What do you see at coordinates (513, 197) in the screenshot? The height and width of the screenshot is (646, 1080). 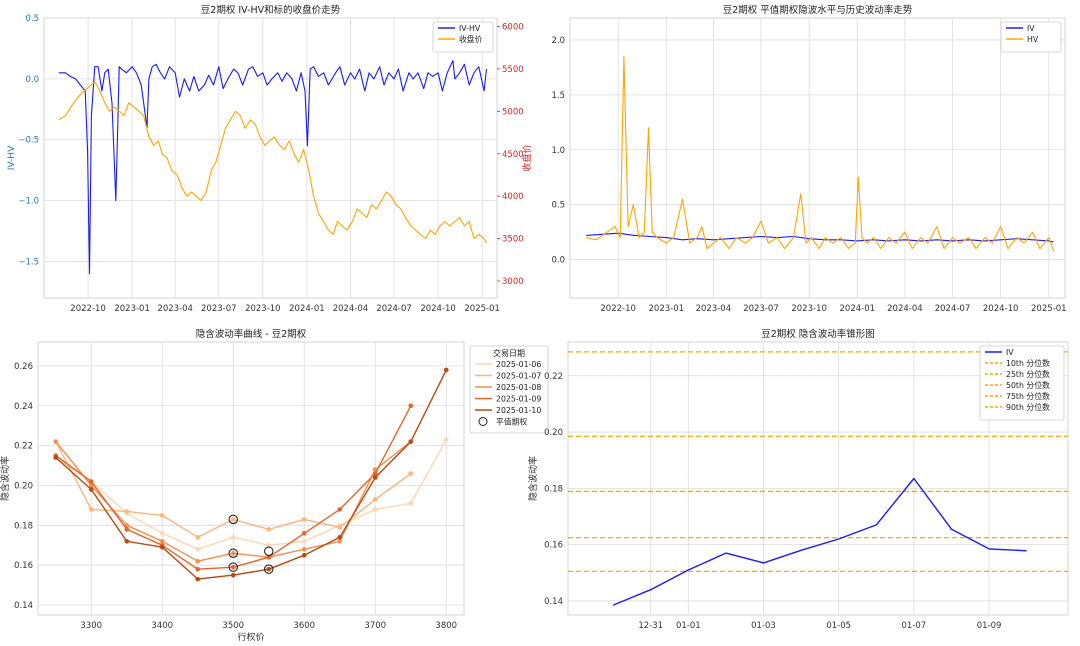 I see `y-right-tick-label: 4000` at bounding box center [513, 197].